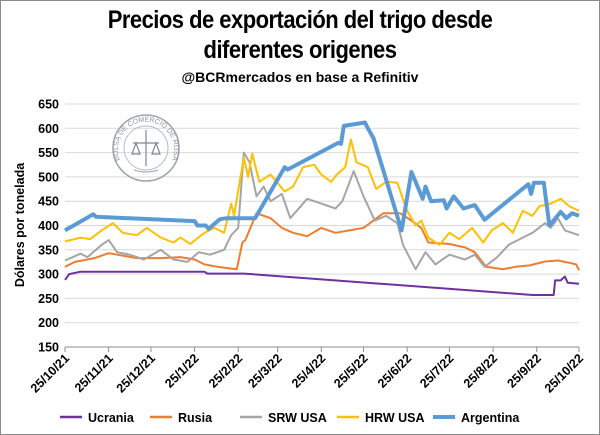 The width and height of the screenshot is (600, 435). Describe the element at coordinates (48, 202) in the screenshot. I see `y-tick-label: 450` at that location.